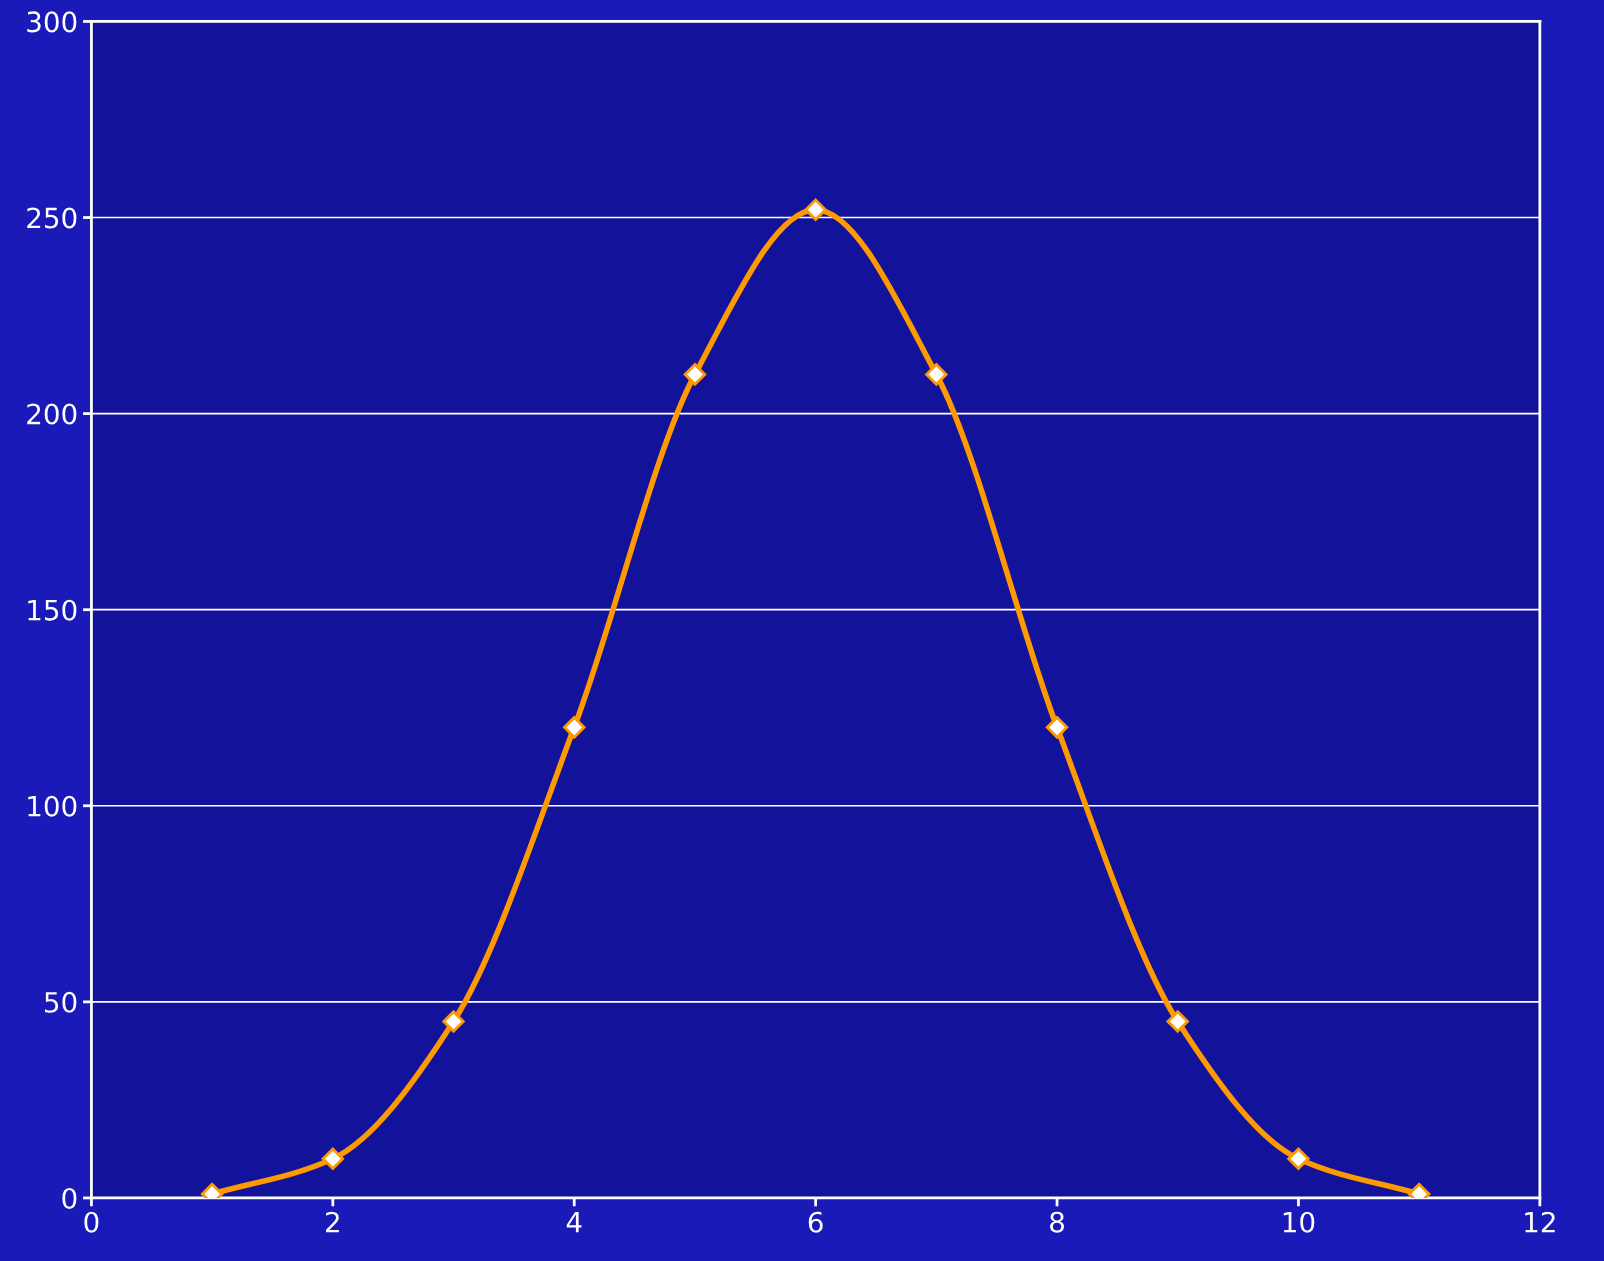 This screenshot has height=1261, width=1604. Describe the element at coordinates (574, 1222) in the screenshot. I see `x-tick-label: 4` at that location.